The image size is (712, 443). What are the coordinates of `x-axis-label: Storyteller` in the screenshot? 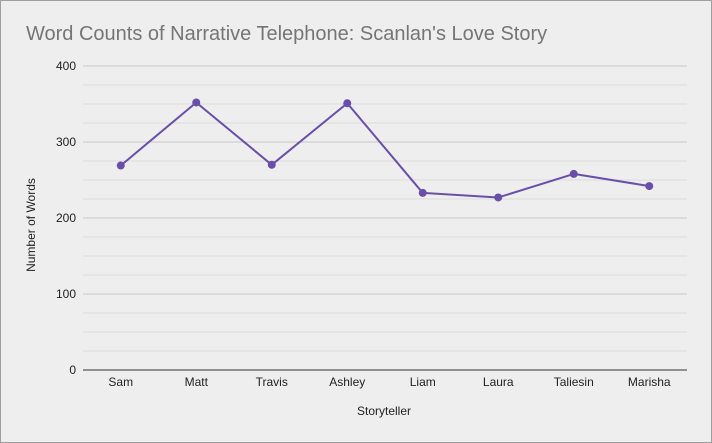 It's located at (384, 411).